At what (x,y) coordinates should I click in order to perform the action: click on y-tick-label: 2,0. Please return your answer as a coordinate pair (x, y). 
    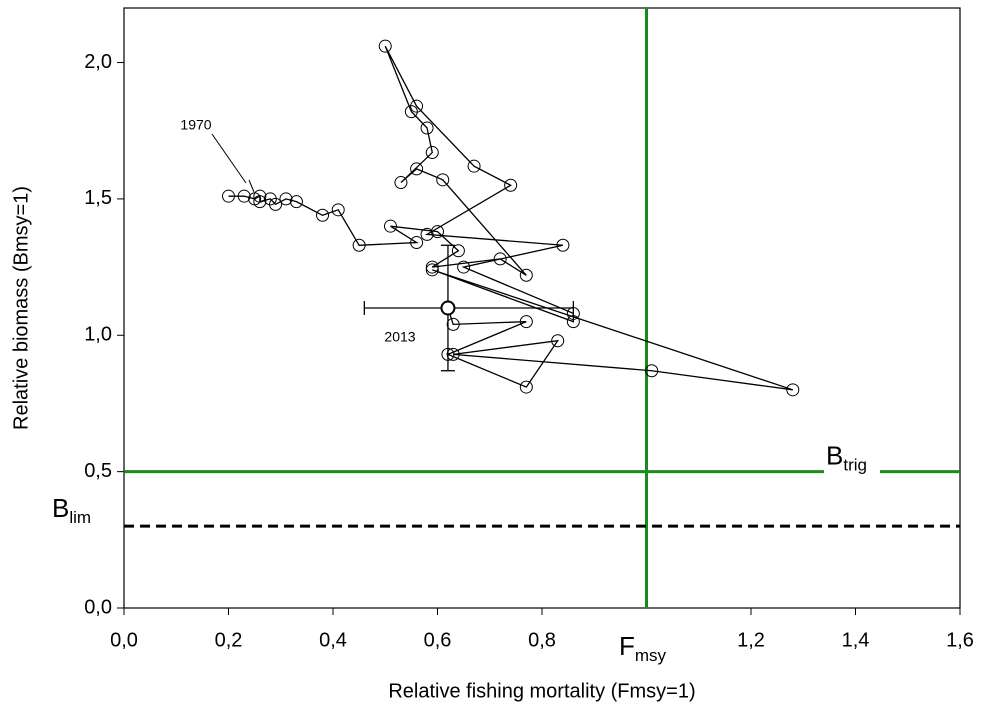
    Looking at the image, I should click on (98, 62).